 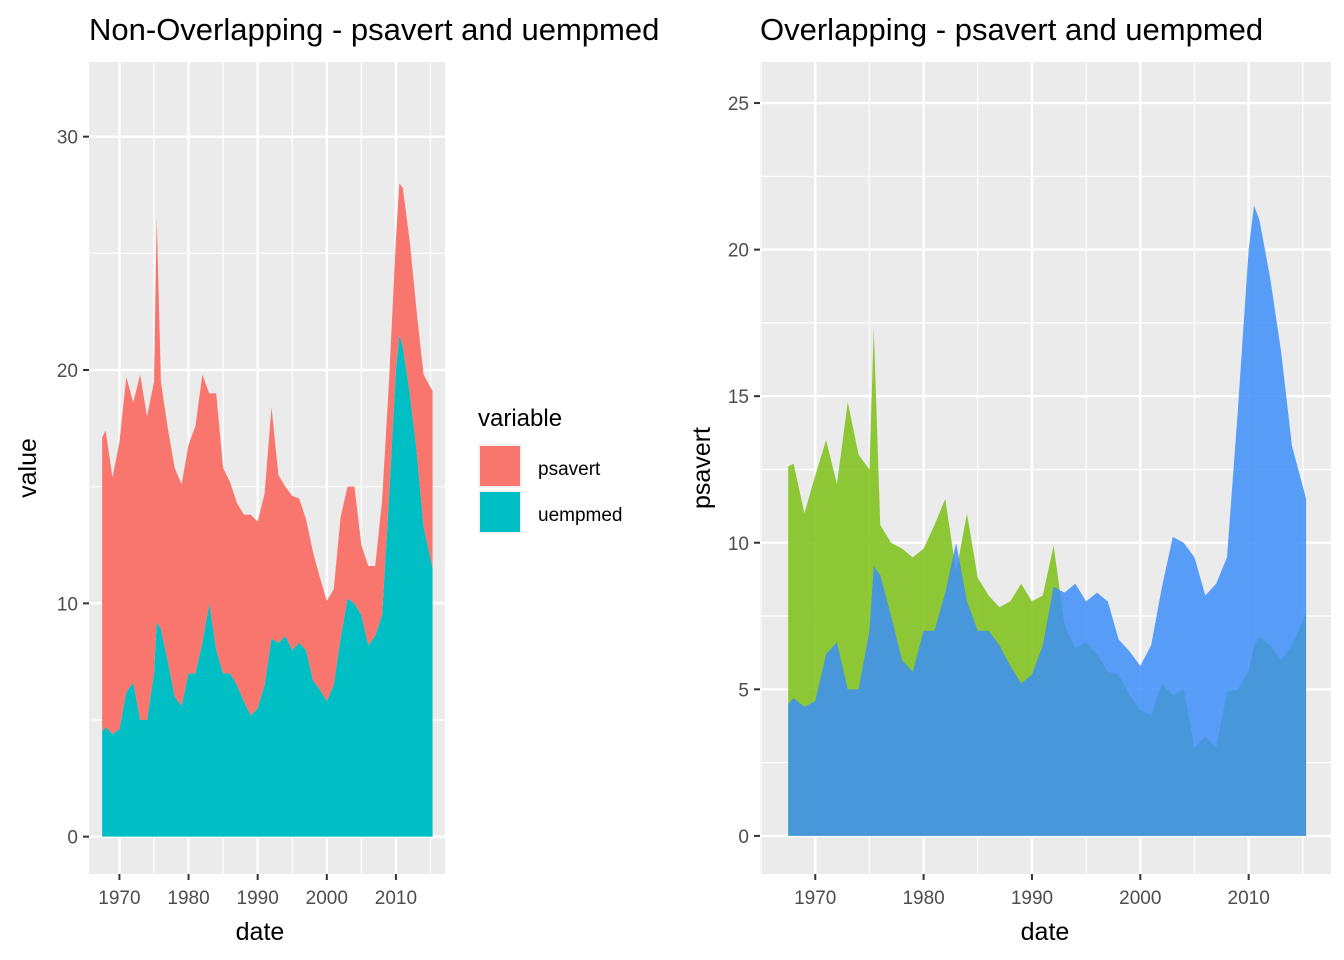 What do you see at coordinates (67, 138) in the screenshot?
I see `y-tick-label: 30` at bounding box center [67, 138].